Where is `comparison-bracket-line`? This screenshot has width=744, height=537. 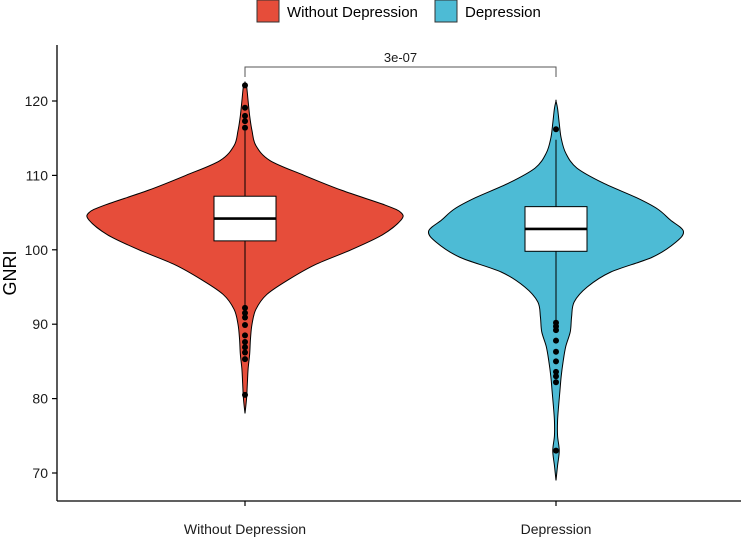 comparison-bracket-line is located at coordinates (400, 71).